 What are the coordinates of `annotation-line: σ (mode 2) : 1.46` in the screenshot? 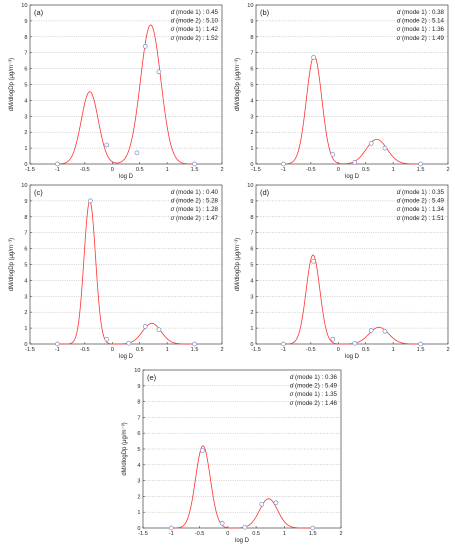 It's located at (314, 403).